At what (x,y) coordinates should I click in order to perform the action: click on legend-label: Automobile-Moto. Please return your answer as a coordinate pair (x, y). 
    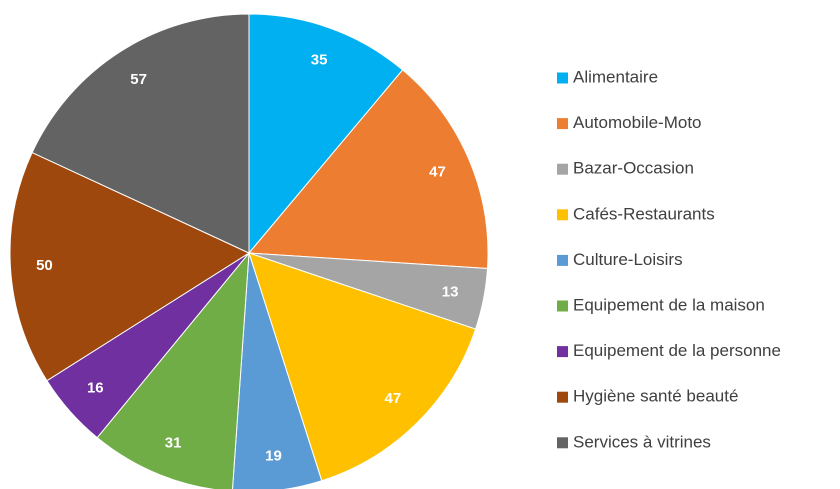
    Looking at the image, I should click on (637, 122).